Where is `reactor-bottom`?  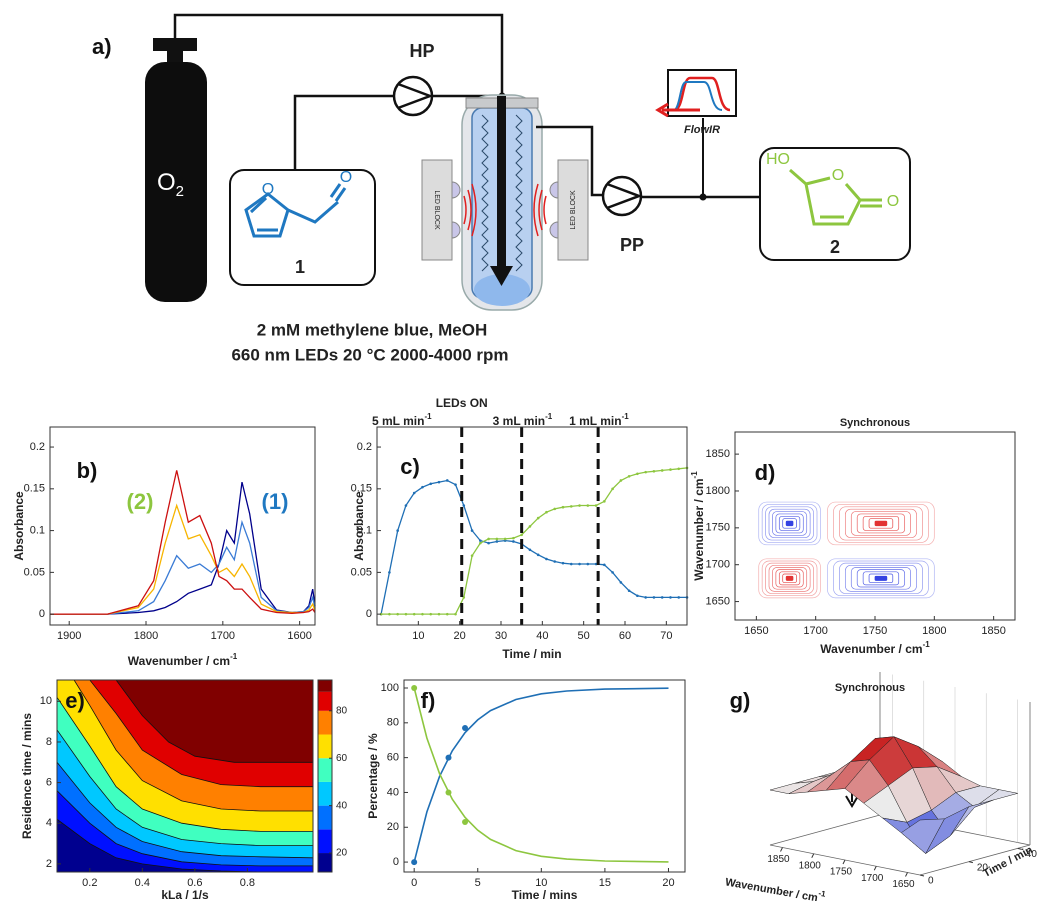 reactor-bottom is located at coordinates (502, 290).